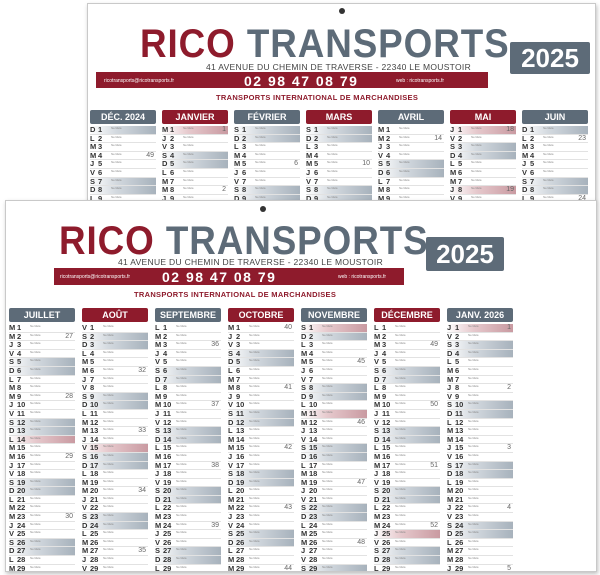 This screenshot has width=600, height=575. What do you see at coordinates (195, 147) in the screenshot?
I see `day-row: V 3 Ste Marie` at bounding box center [195, 147].